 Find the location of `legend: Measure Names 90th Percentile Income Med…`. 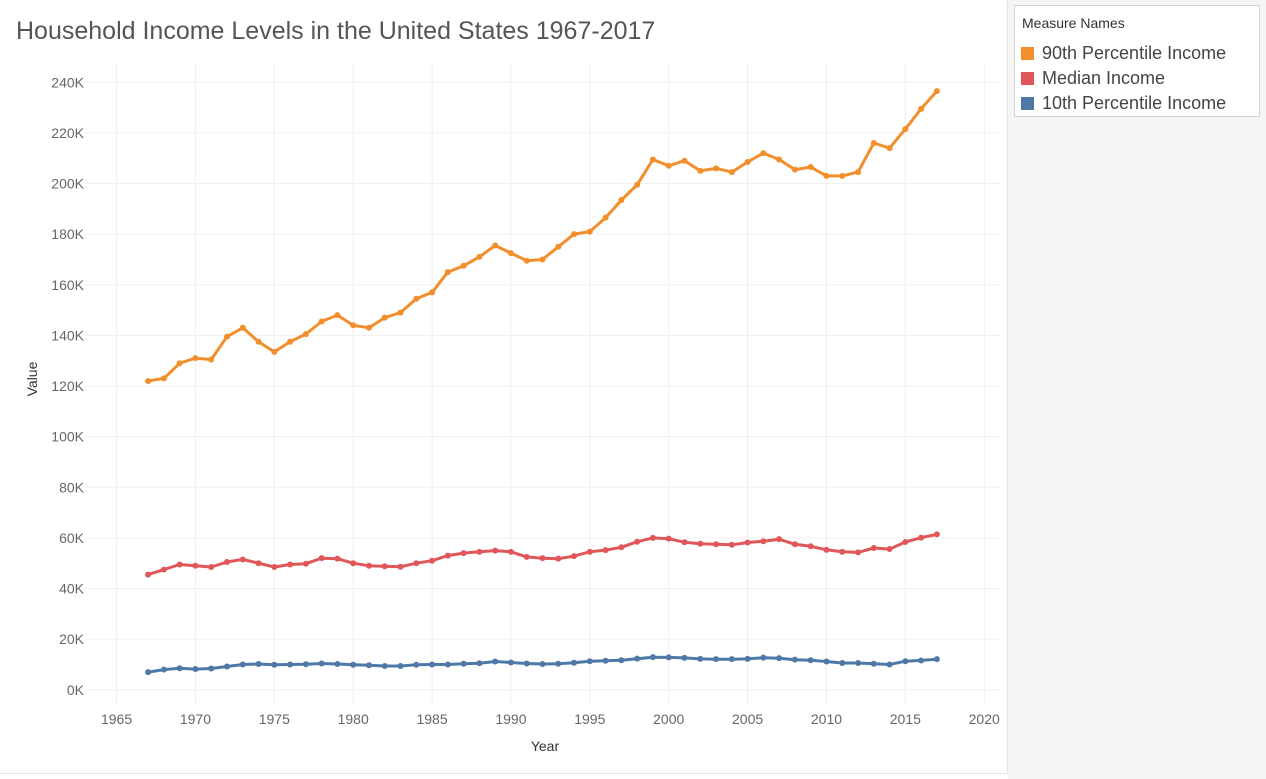

legend: Measure Names 90th Percentile Income Med… is located at coordinates (1137, 61).